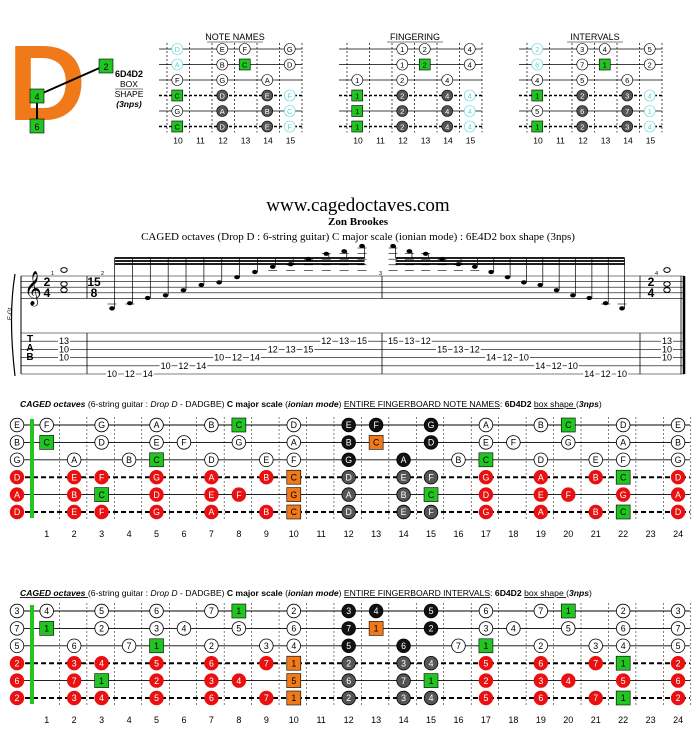 Image resolution: width=700 pixels, height=751 pixels. I want to click on note-marker-label: 6, so click(678, 681).